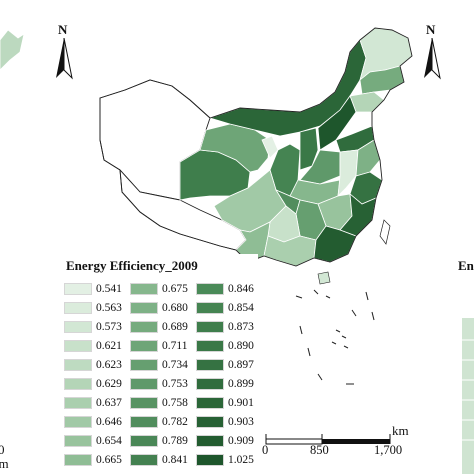  I want to click on legend-value: 0.654, so click(109, 441).